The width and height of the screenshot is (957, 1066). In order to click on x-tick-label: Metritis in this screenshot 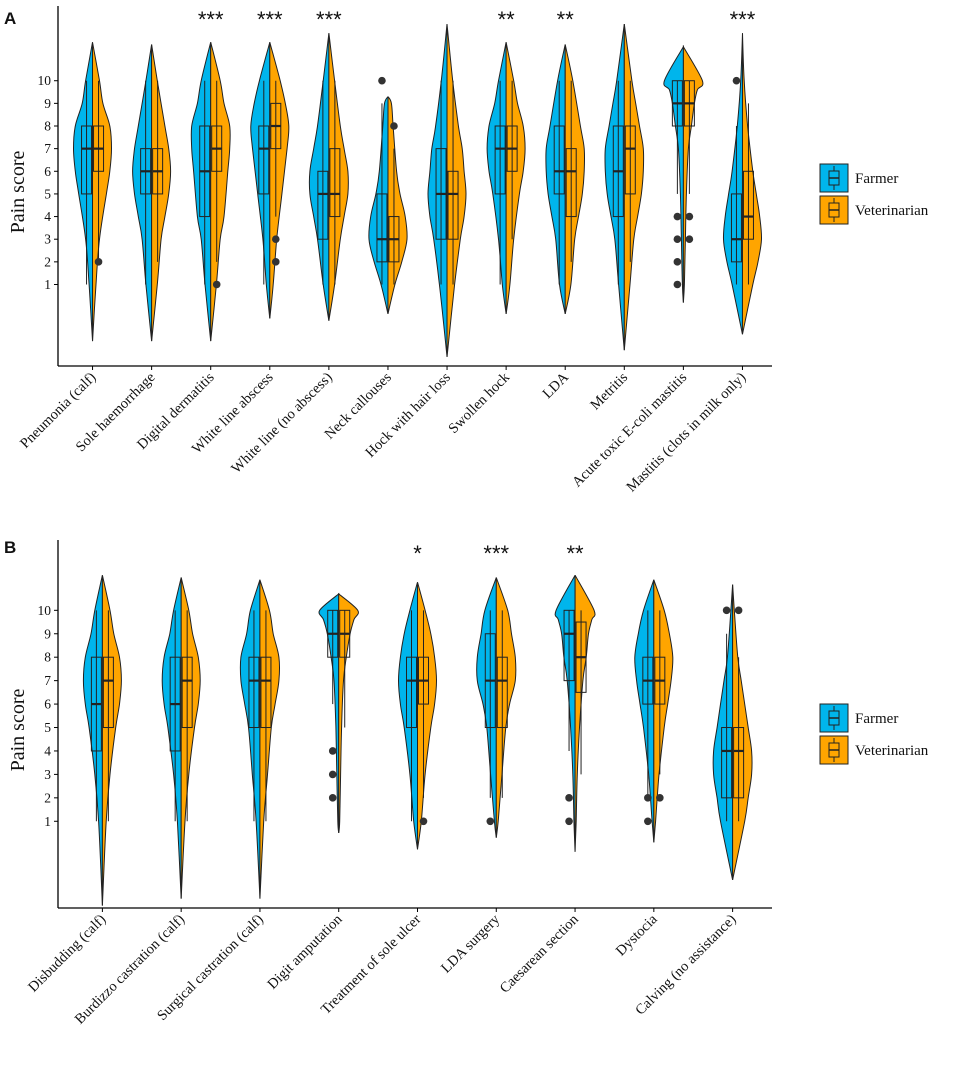, I will do `click(609, 391)`.